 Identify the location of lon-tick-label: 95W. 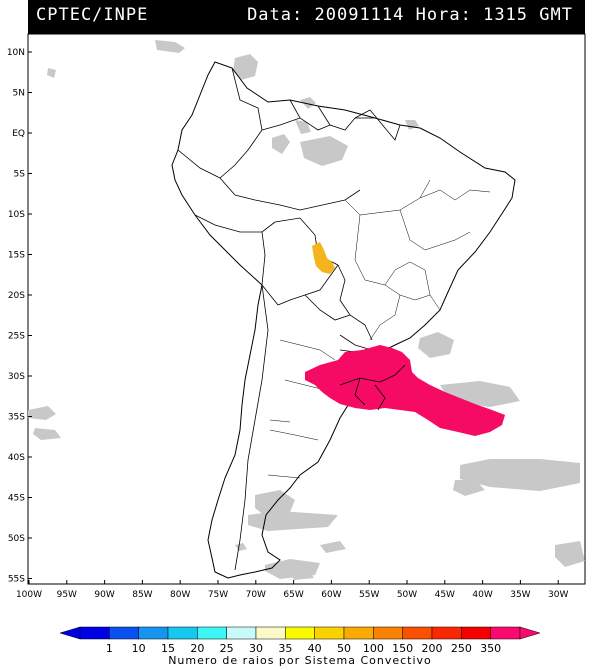
(67, 595).